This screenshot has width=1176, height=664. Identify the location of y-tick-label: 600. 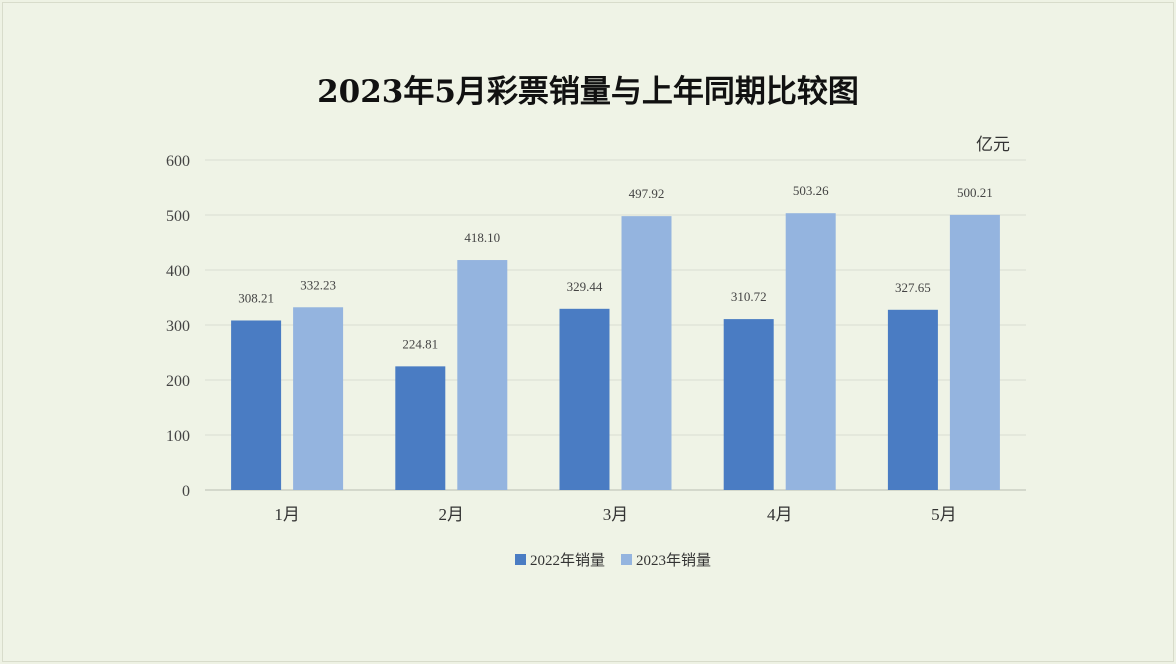
(178, 161).